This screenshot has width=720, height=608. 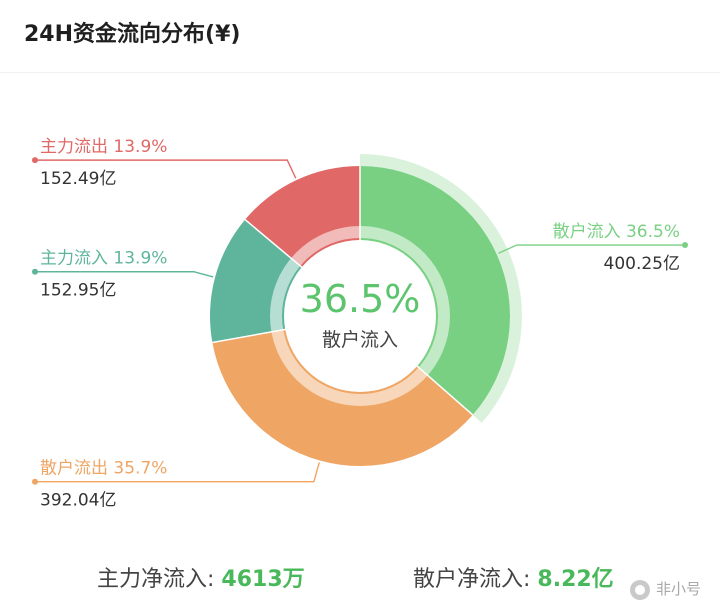 I want to click on slice-percent-0: 36.5%, so click(x=653, y=232).